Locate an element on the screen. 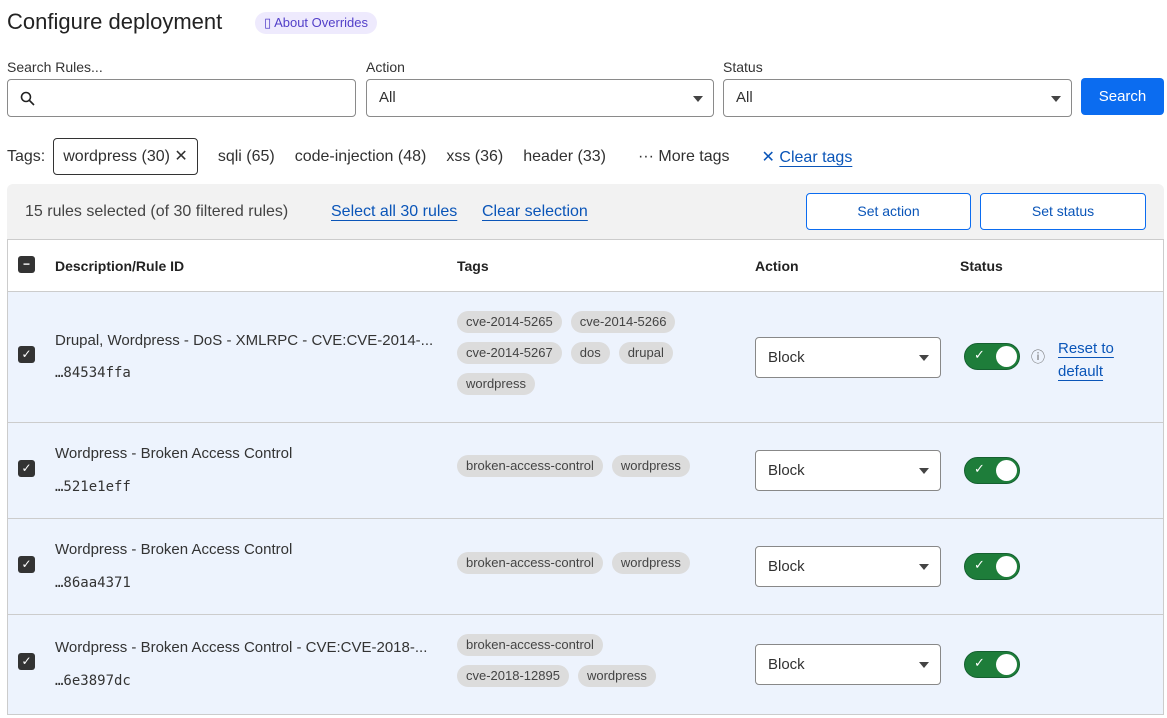  tag-chip: cve-2018-12895 is located at coordinates (513, 676).